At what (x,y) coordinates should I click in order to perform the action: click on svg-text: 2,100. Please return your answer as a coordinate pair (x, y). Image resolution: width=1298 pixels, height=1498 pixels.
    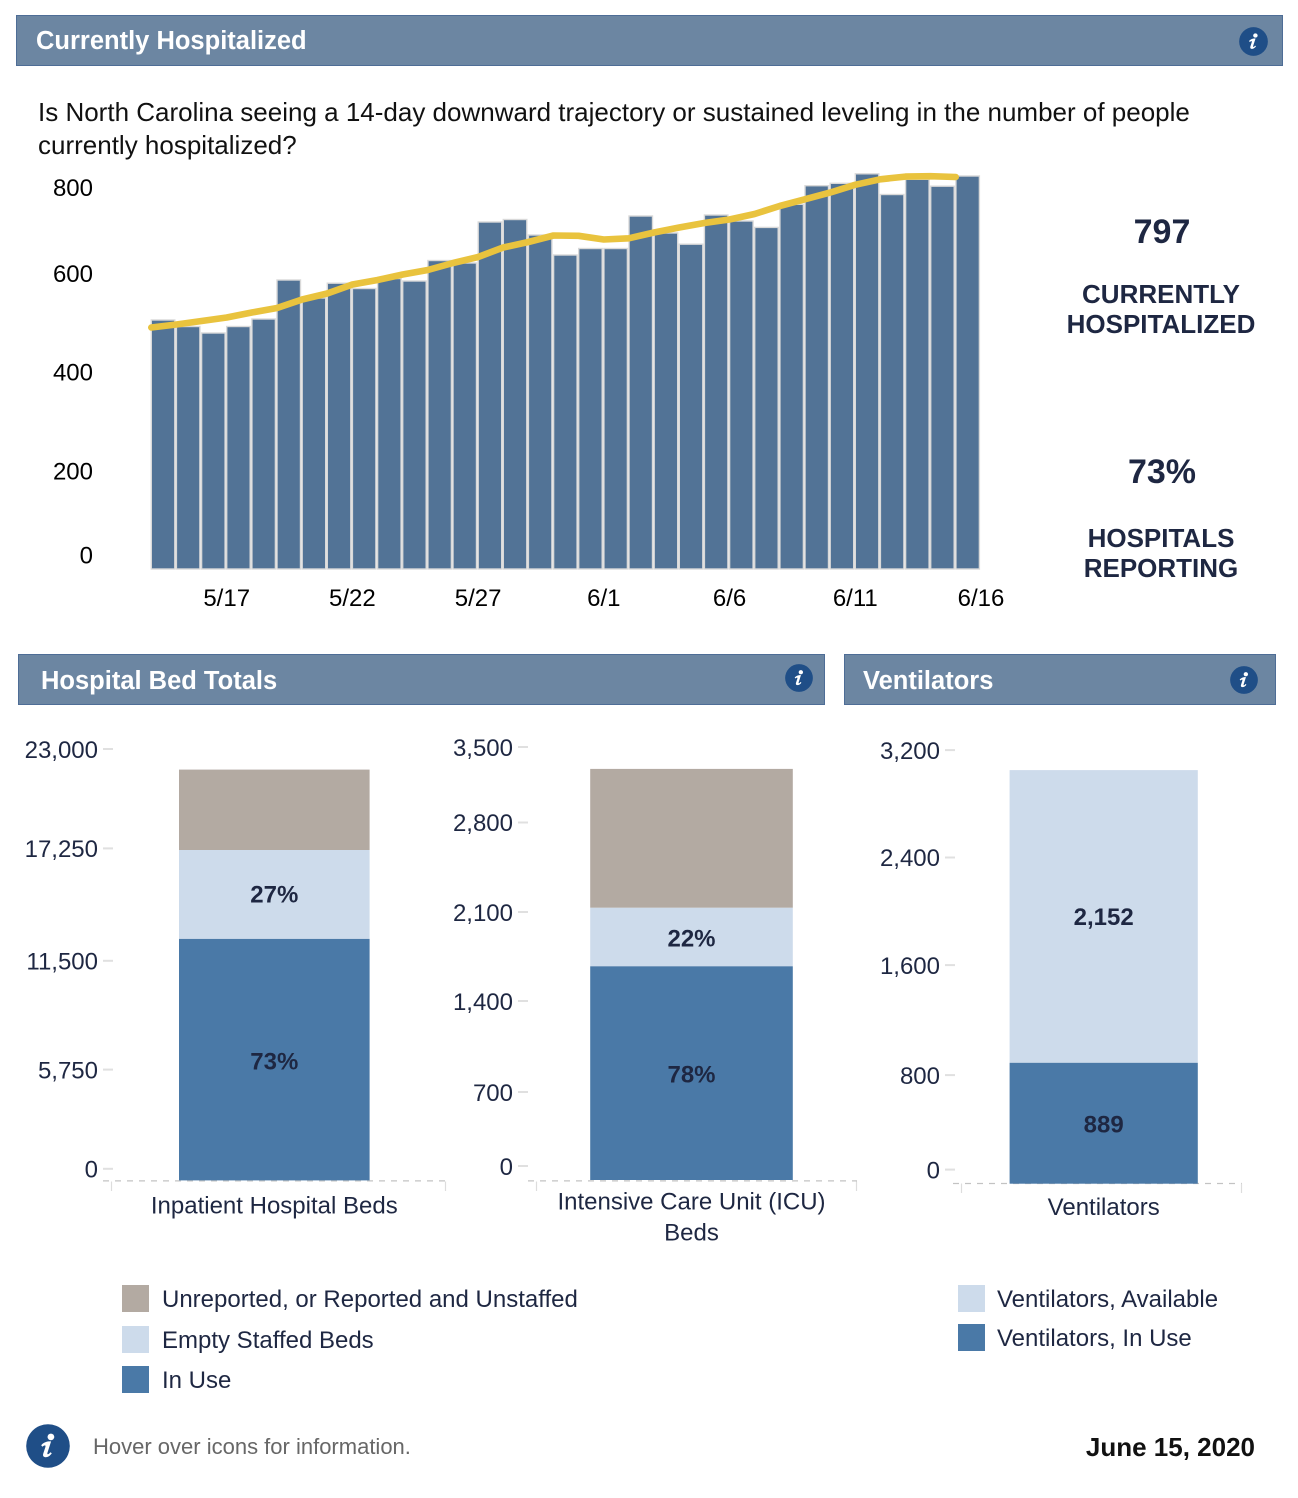
    Looking at the image, I should click on (483, 913).